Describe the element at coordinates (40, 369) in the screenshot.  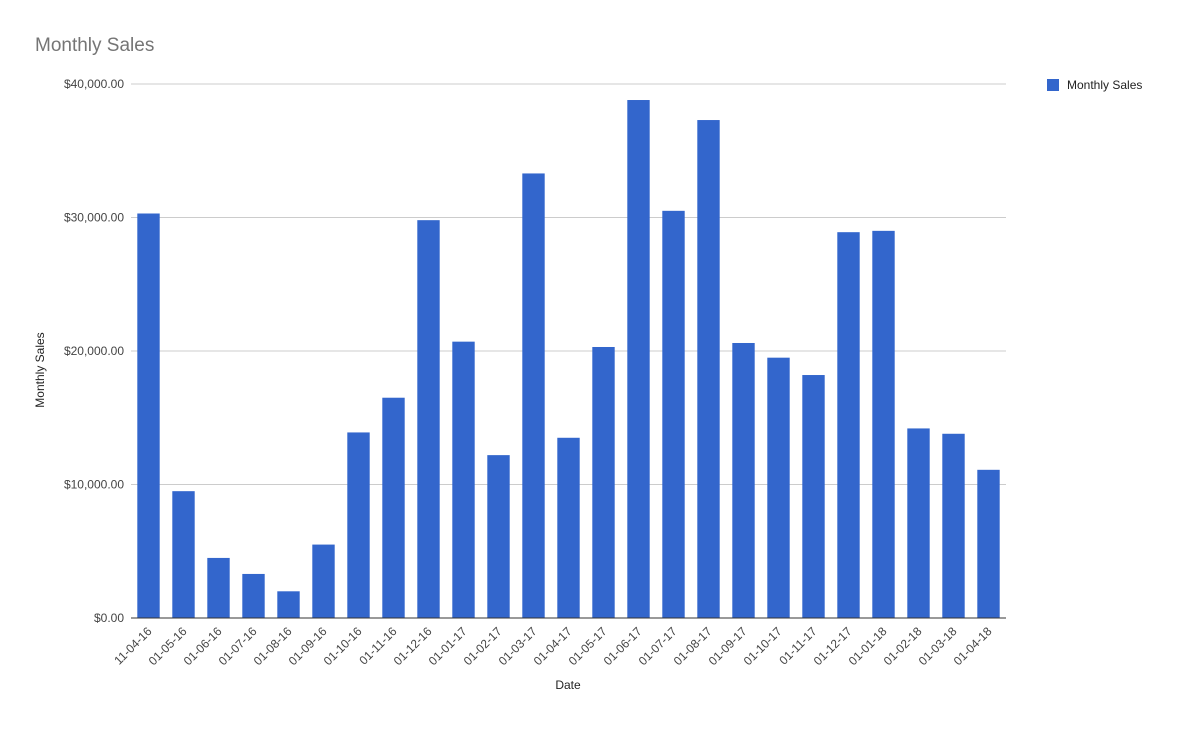
I see `y-axis-title: Monthly Sales` at that location.